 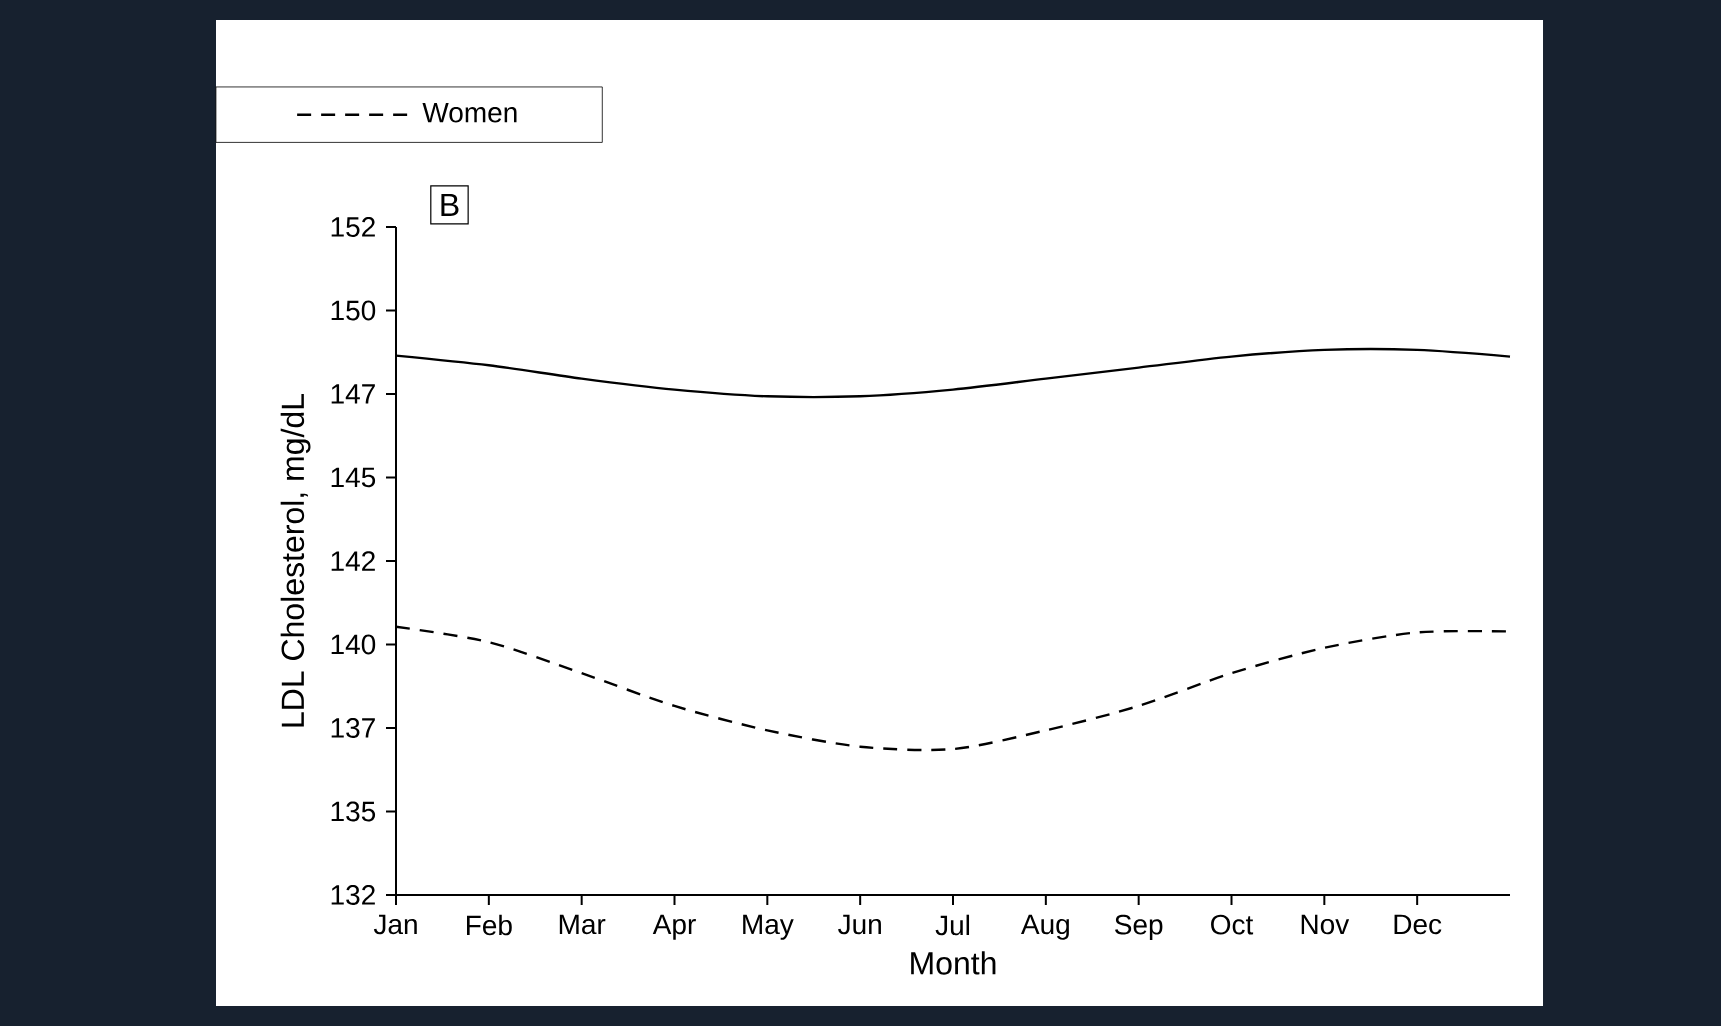 I want to click on x-tick-label: Apr, so click(x=674, y=927).